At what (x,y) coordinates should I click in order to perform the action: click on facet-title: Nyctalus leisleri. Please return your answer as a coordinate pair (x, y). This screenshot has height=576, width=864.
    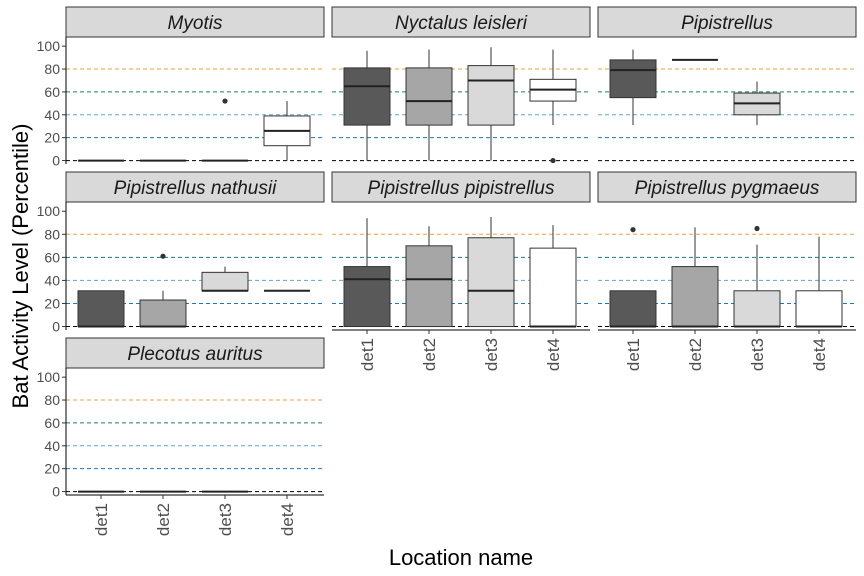
    Looking at the image, I should click on (461, 23).